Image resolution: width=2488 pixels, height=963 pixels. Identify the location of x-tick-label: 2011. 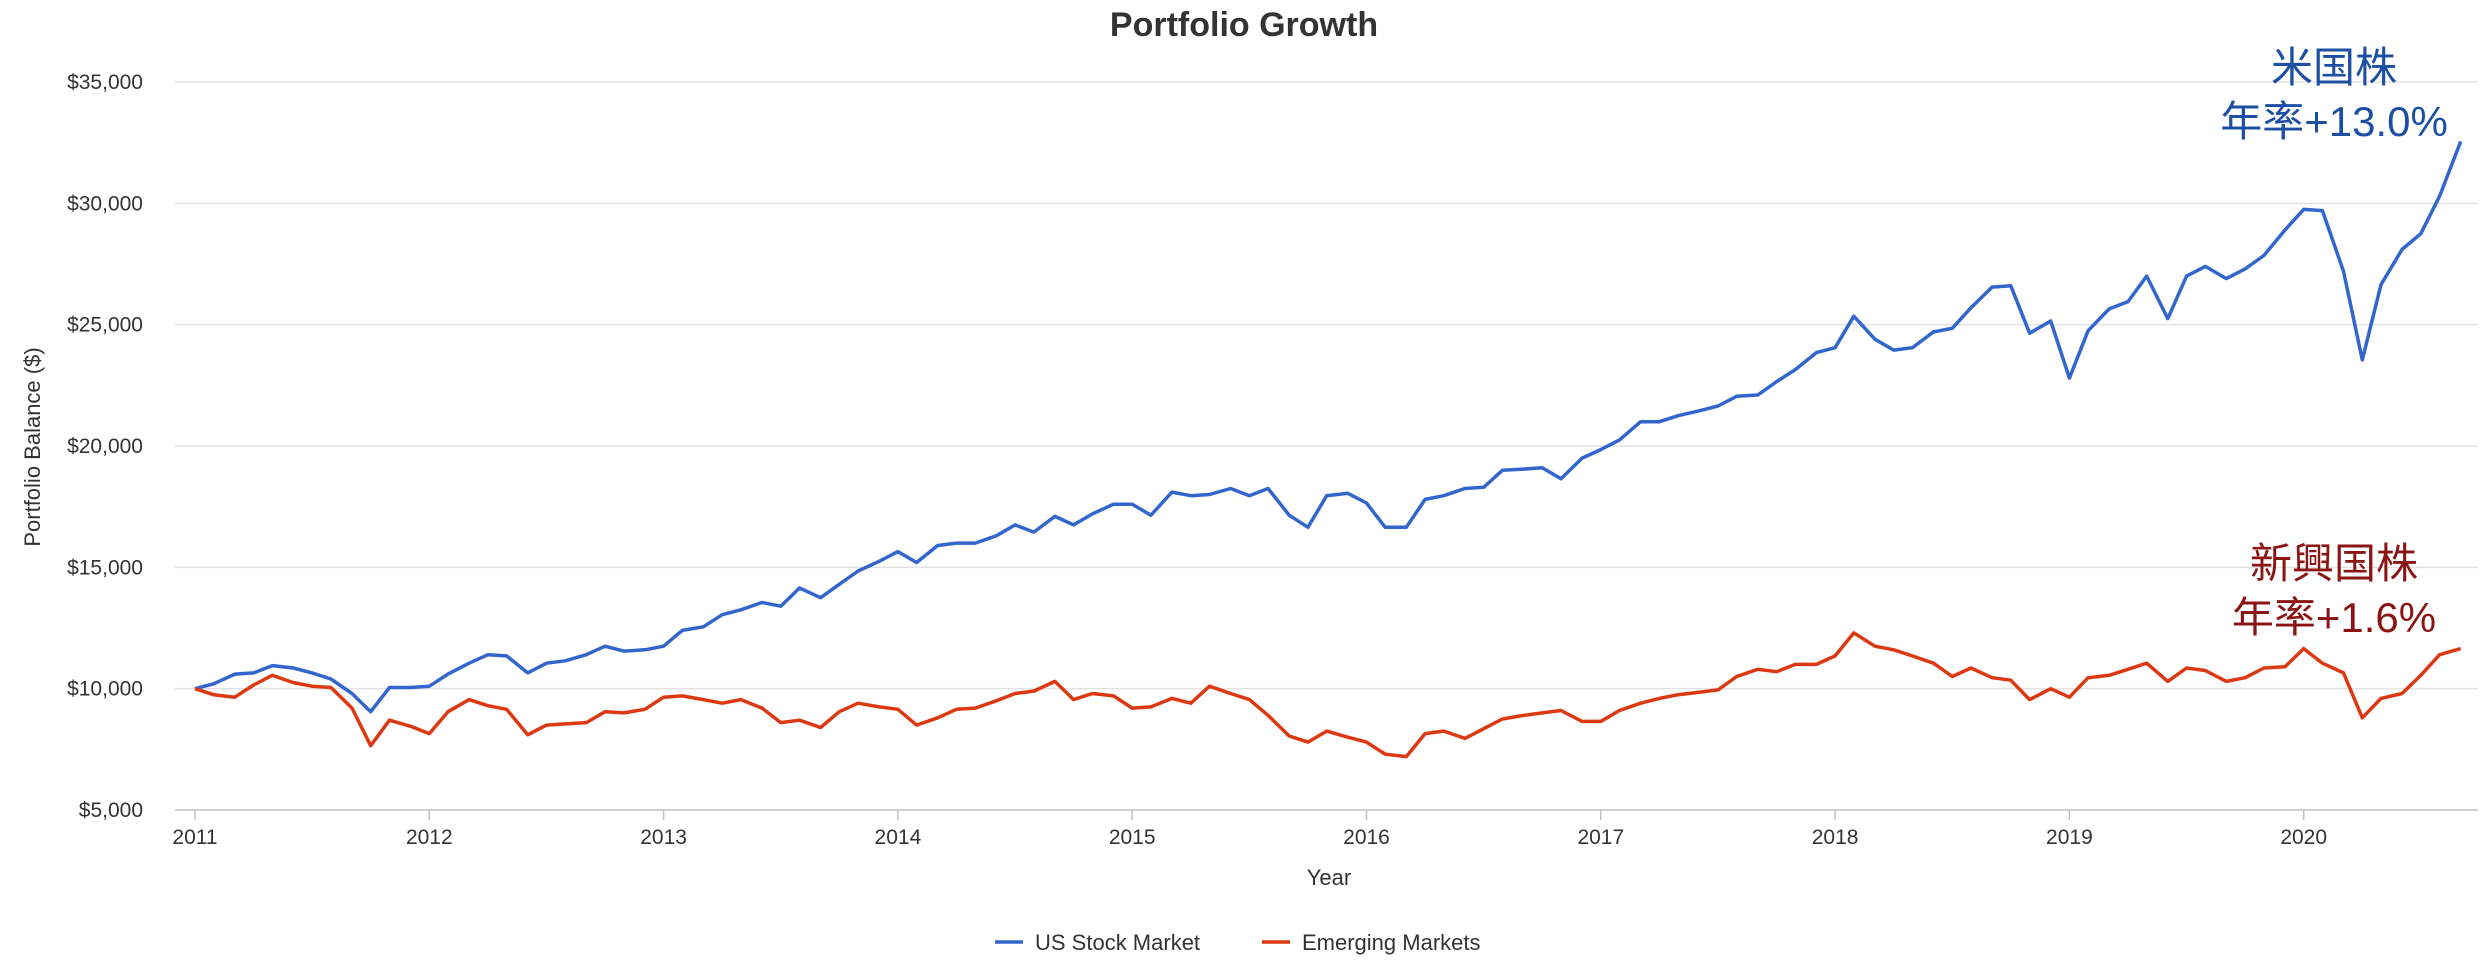
(194, 837).